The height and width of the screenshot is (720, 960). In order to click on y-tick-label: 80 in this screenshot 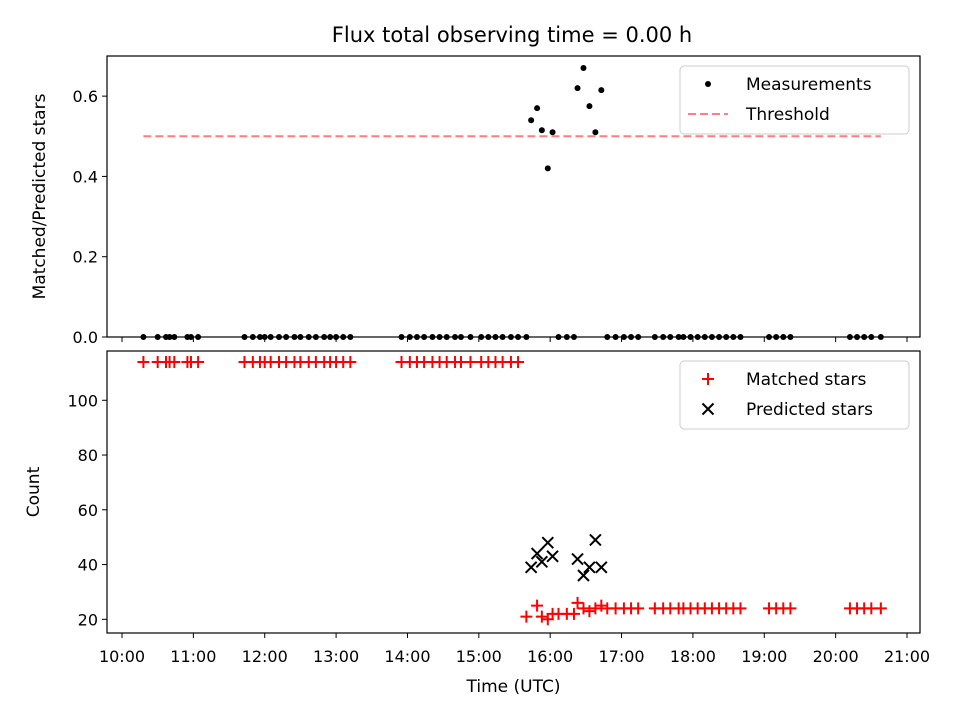, I will do `click(88, 455)`.